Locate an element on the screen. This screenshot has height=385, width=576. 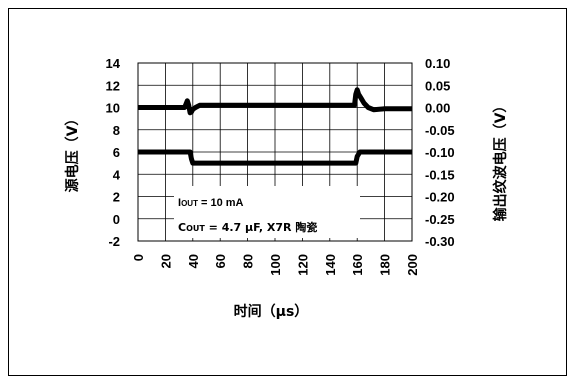
x-tick-label: 180 is located at coordinates (385, 265).